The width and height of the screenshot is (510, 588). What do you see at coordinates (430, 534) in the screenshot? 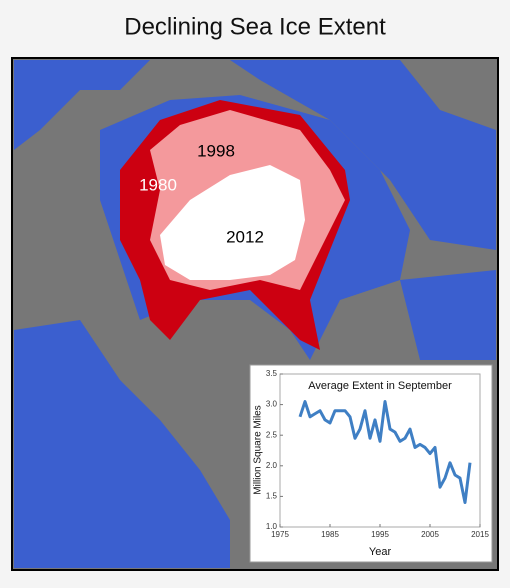
I see `x-tick-label: 2005` at bounding box center [430, 534].